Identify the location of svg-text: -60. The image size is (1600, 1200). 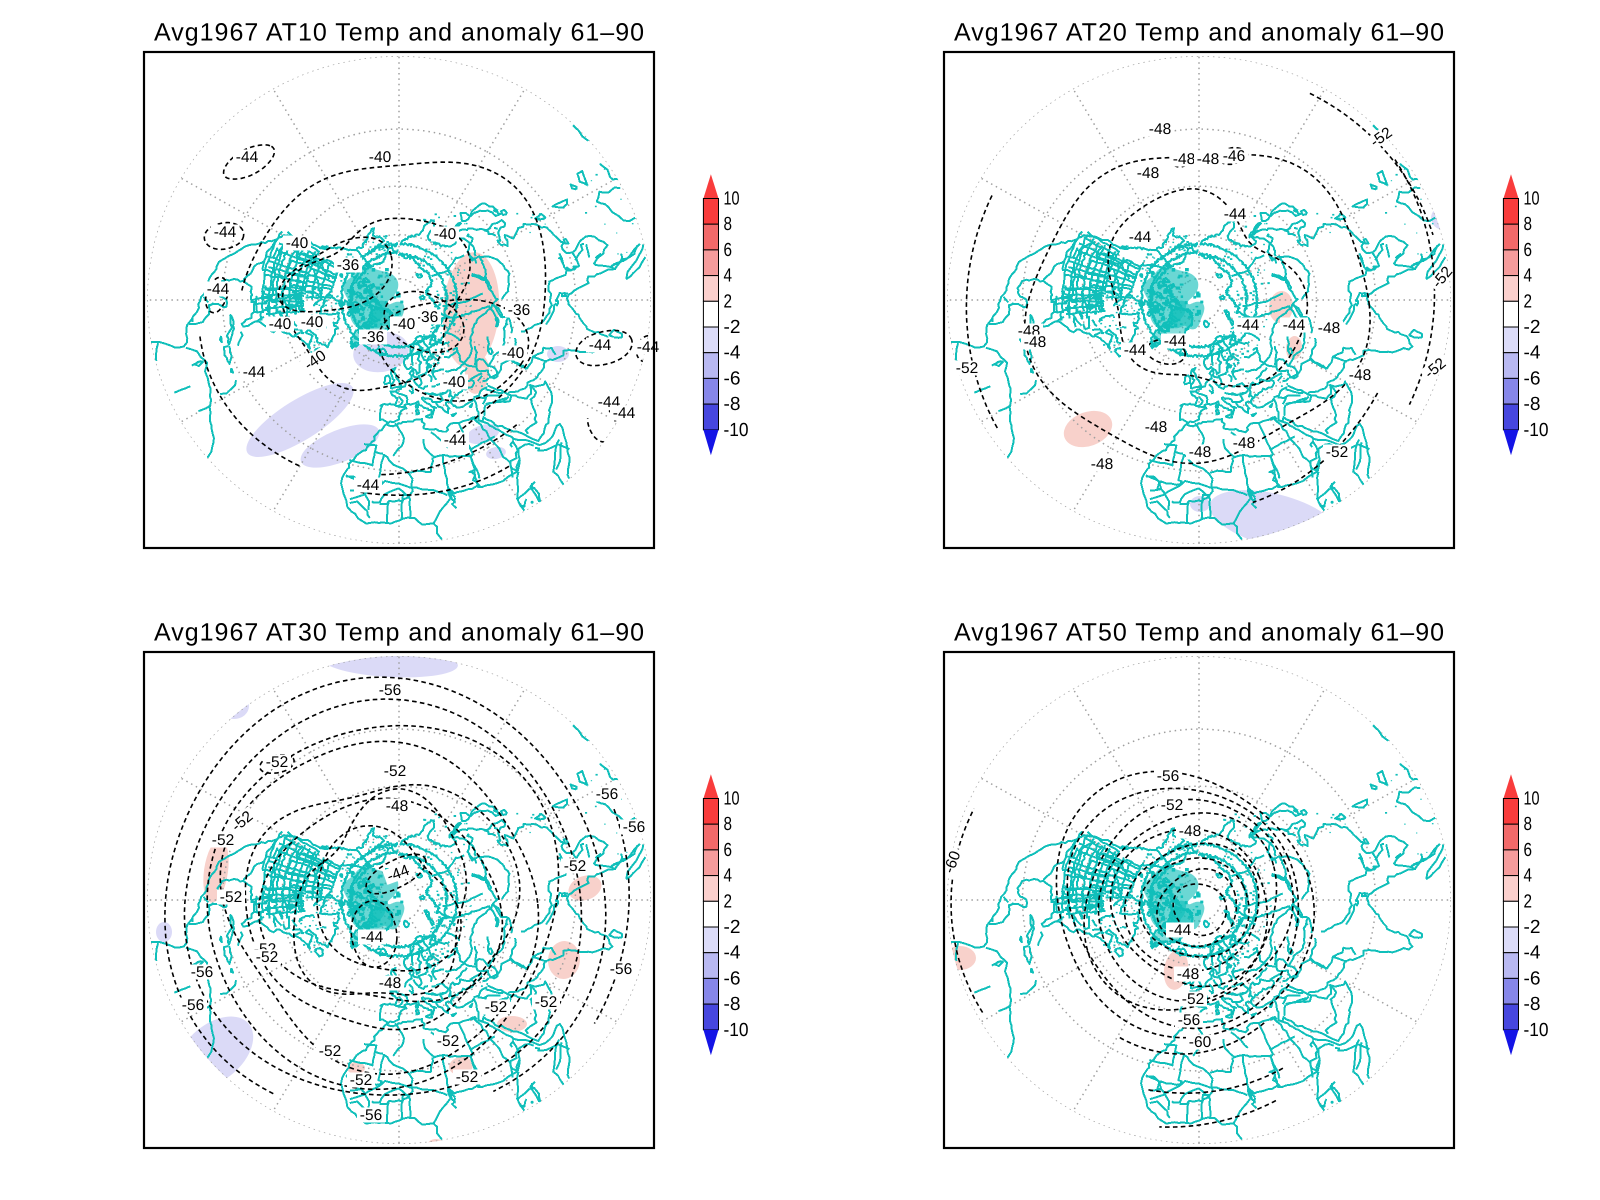
(953, 861).